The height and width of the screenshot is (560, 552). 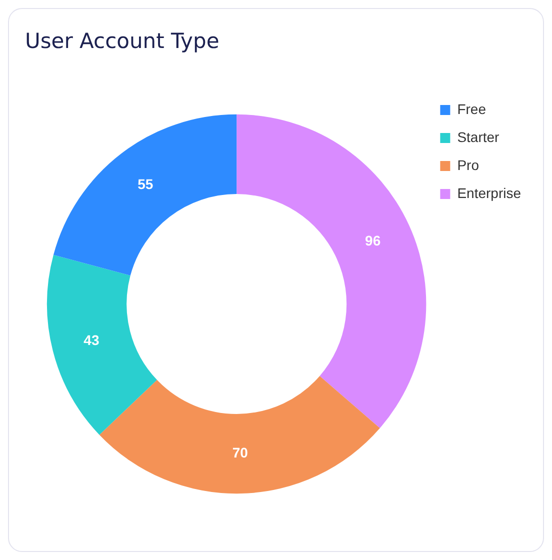 I want to click on data-label: 70, so click(x=240, y=452).